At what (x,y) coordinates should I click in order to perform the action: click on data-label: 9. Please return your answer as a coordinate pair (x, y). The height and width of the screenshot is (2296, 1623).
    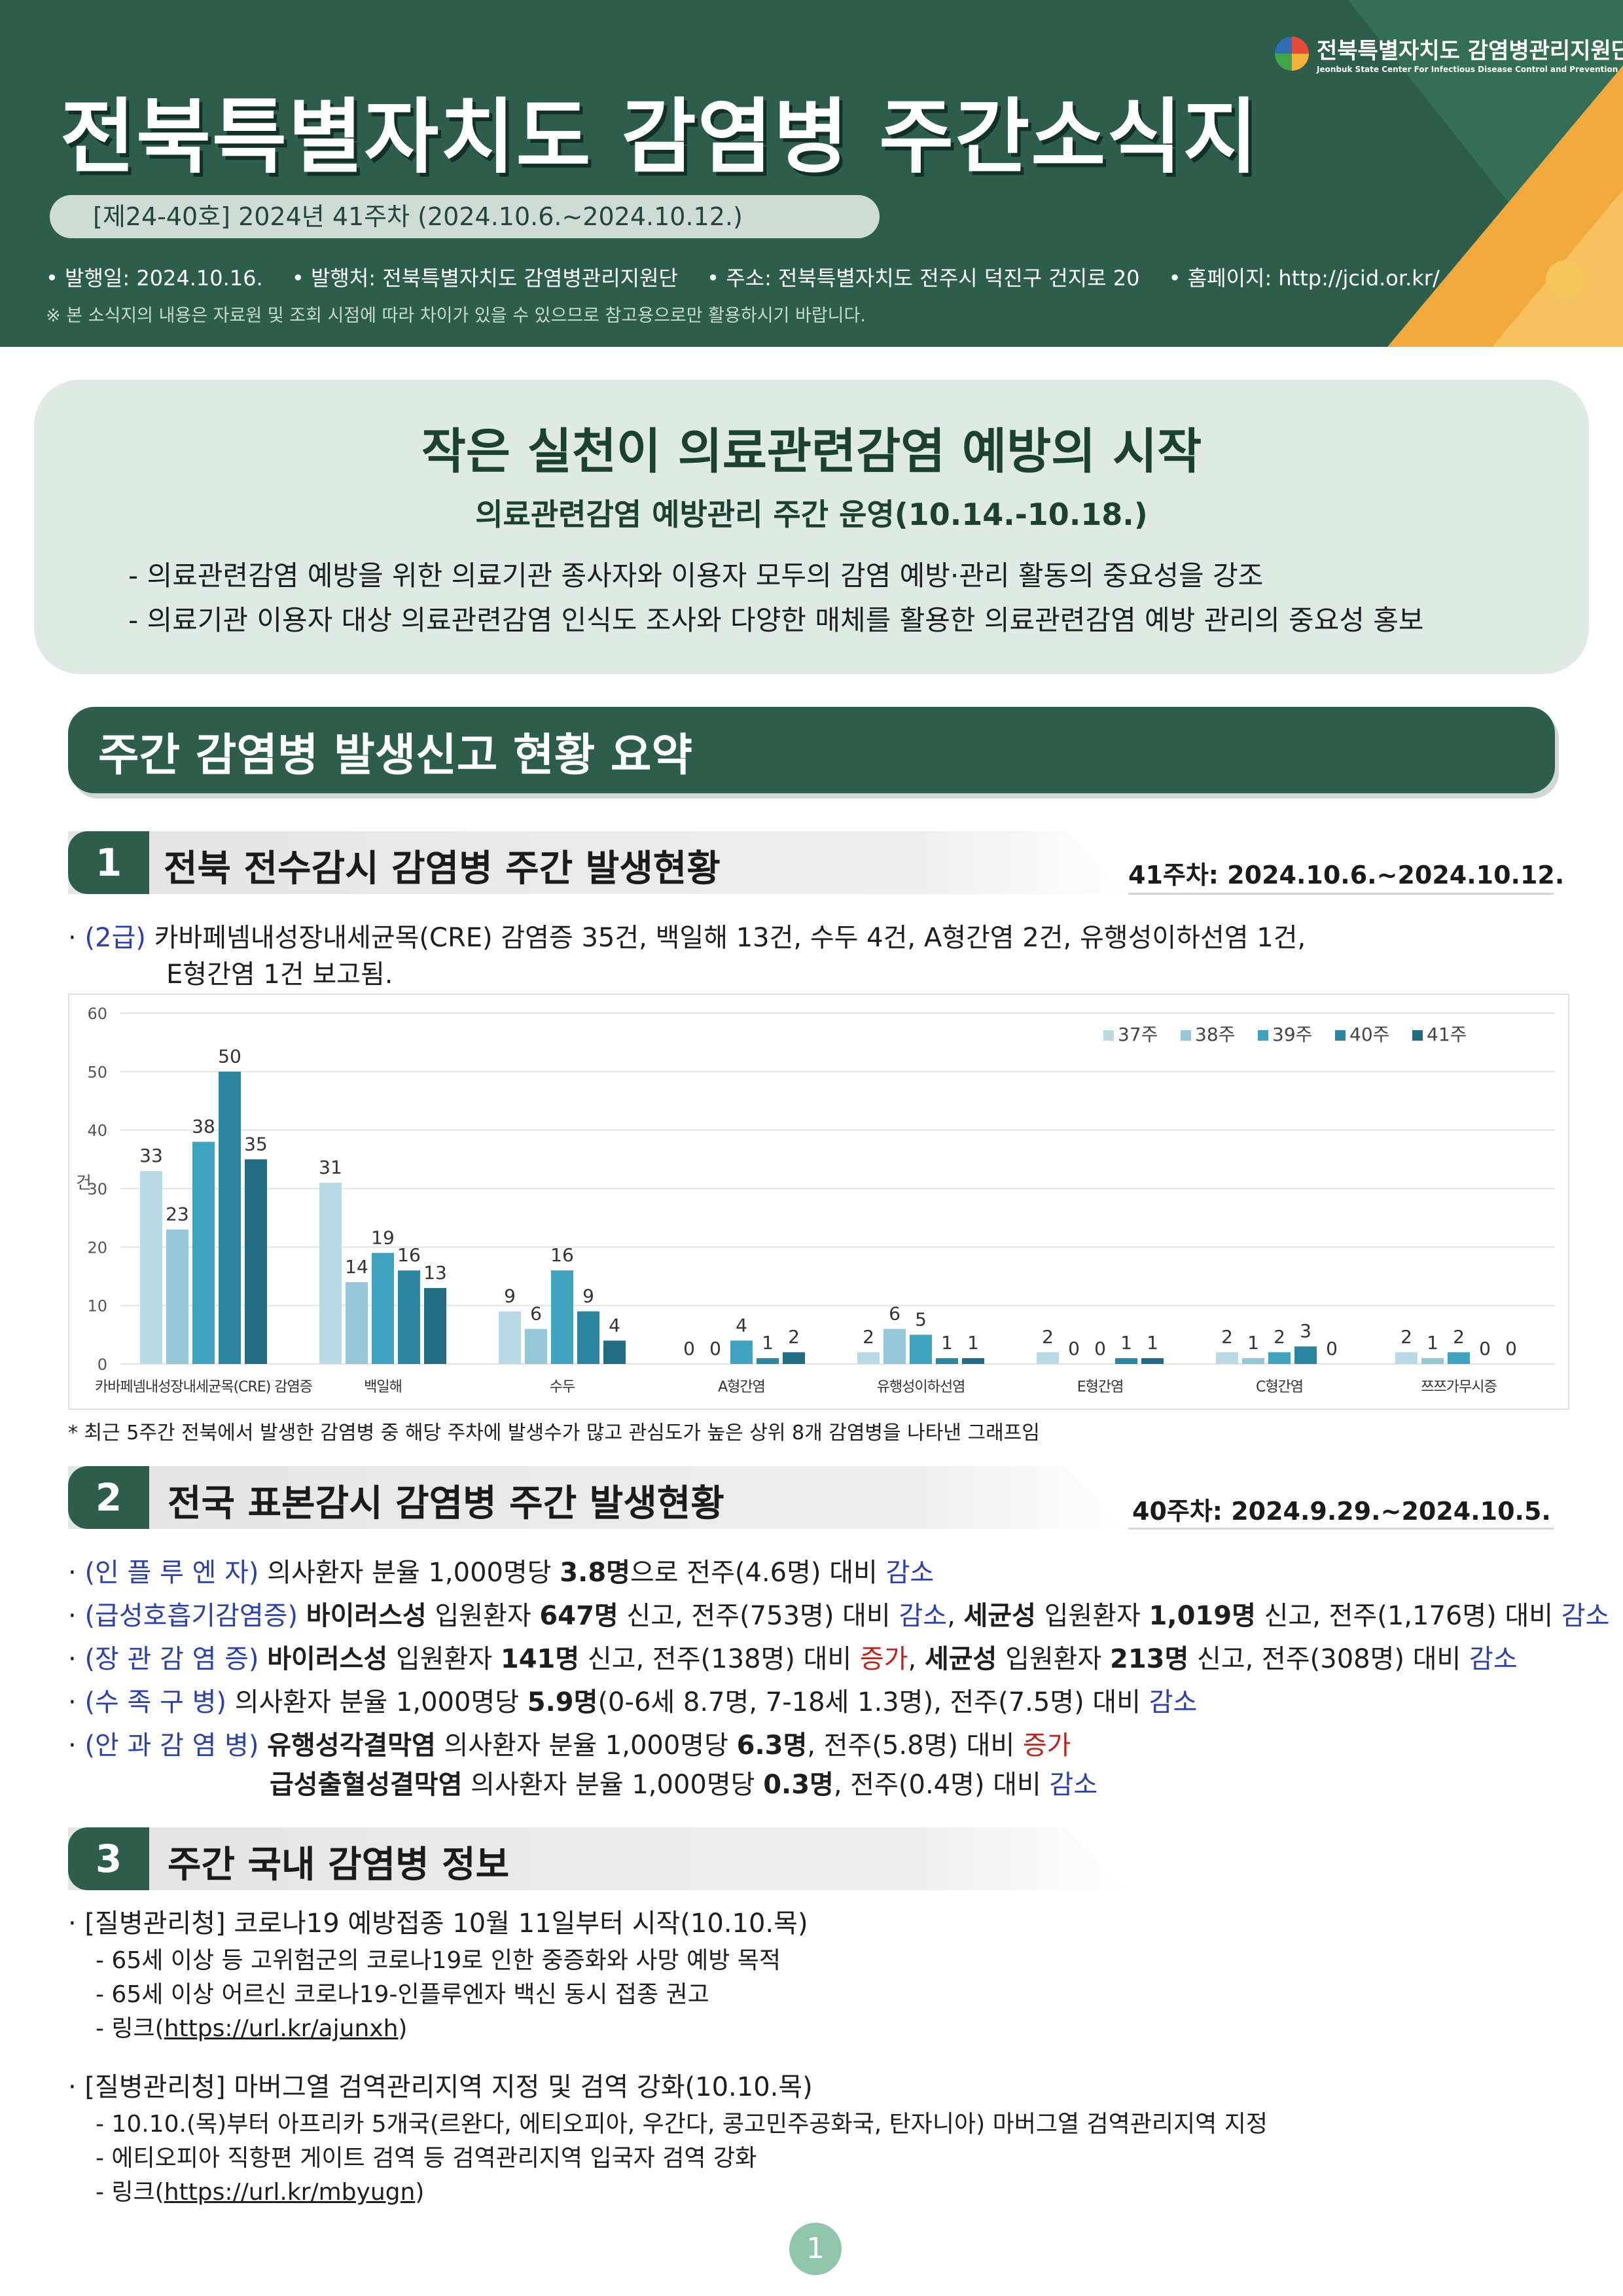
    Looking at the image, I should click on (510, 1296).